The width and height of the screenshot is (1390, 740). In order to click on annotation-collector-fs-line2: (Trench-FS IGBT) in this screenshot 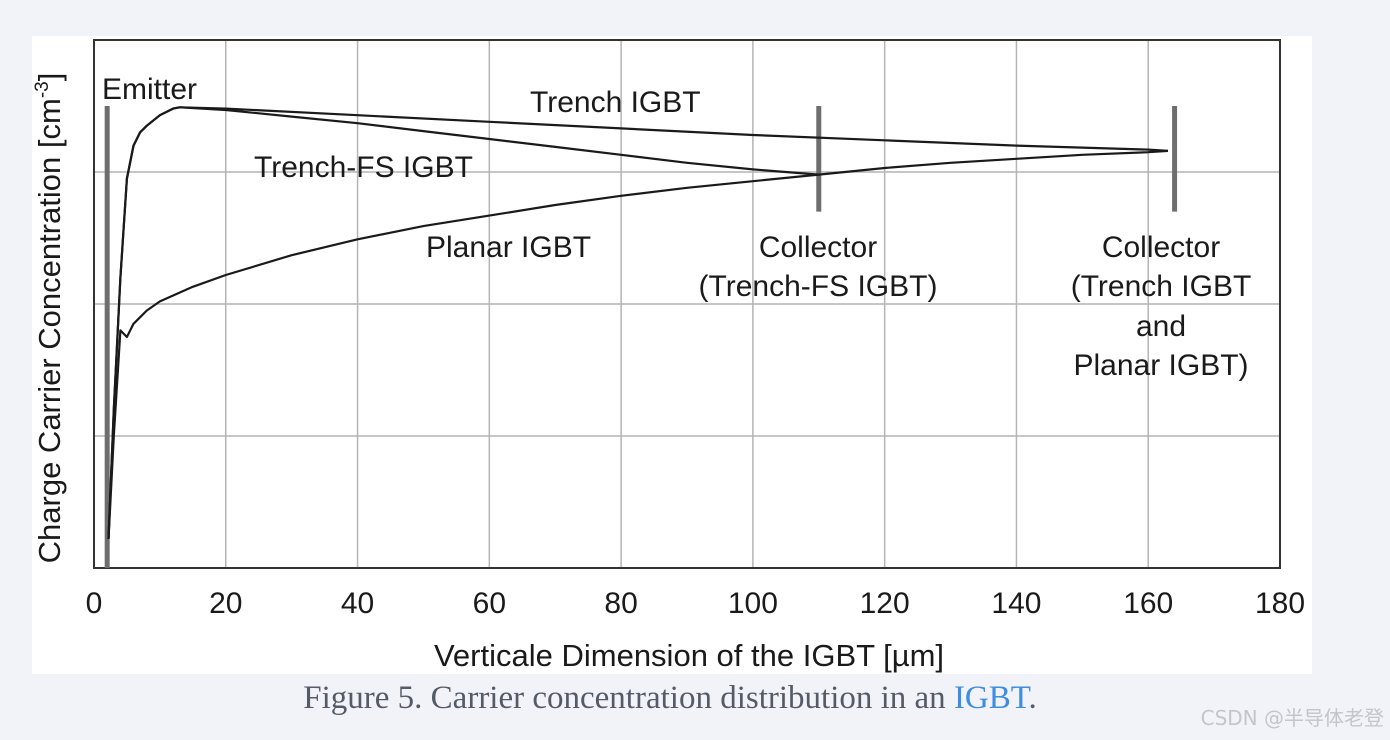, I will do `click(818, 286)`.